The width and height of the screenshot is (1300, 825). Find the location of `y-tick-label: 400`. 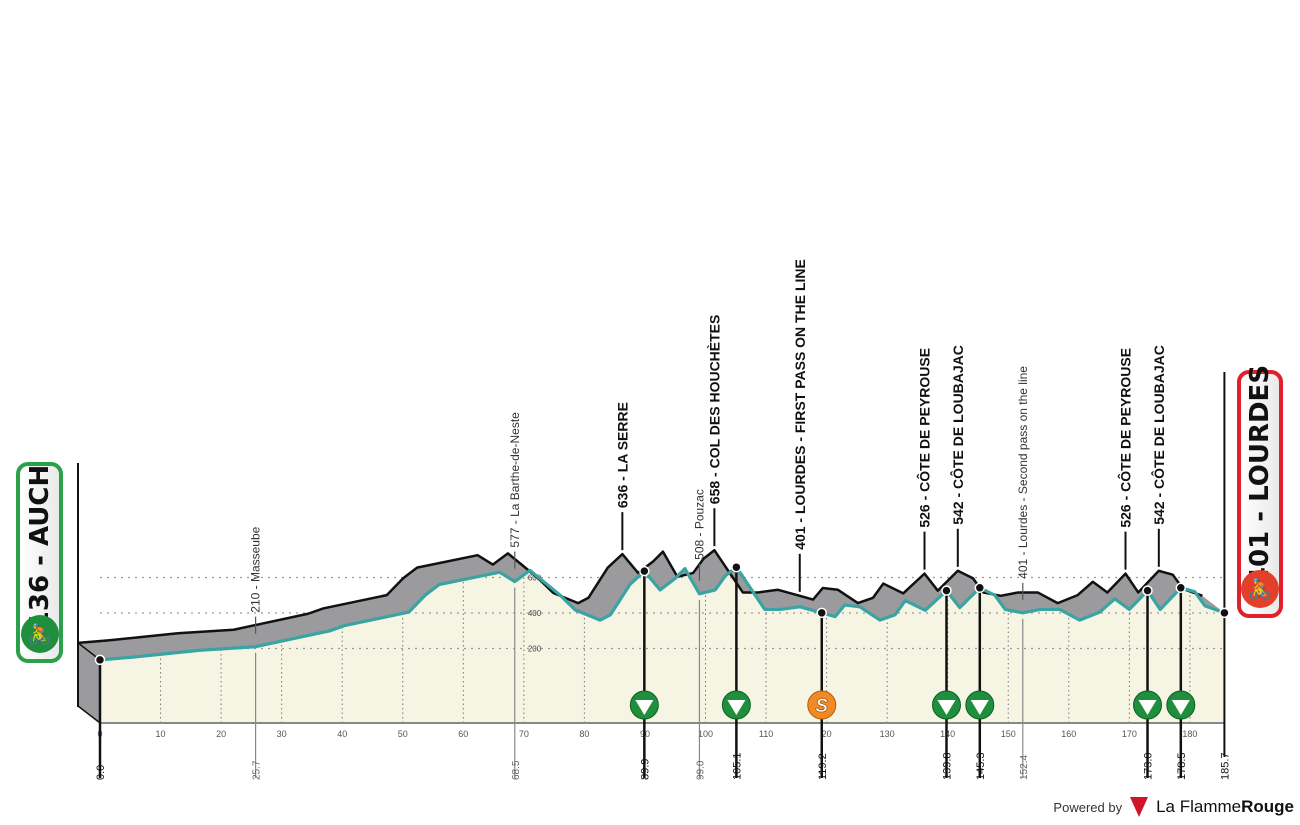

y-tick-label: 400 is located at coordinates (535, 613).